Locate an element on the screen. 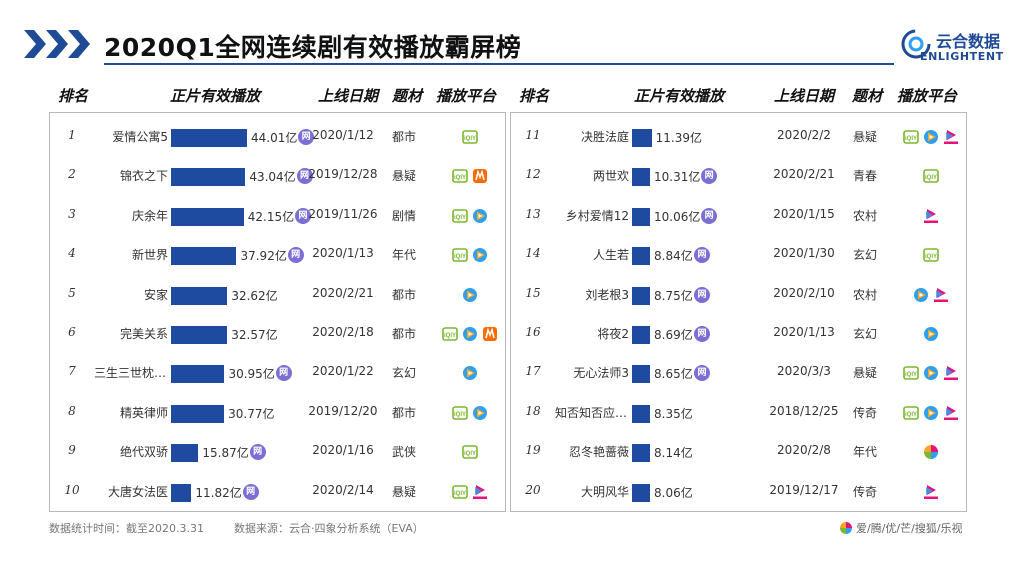 Image resolution: width=1024 pixels, height=576 pixels. genre-label: 农村 is located at coordinates (865, 294).